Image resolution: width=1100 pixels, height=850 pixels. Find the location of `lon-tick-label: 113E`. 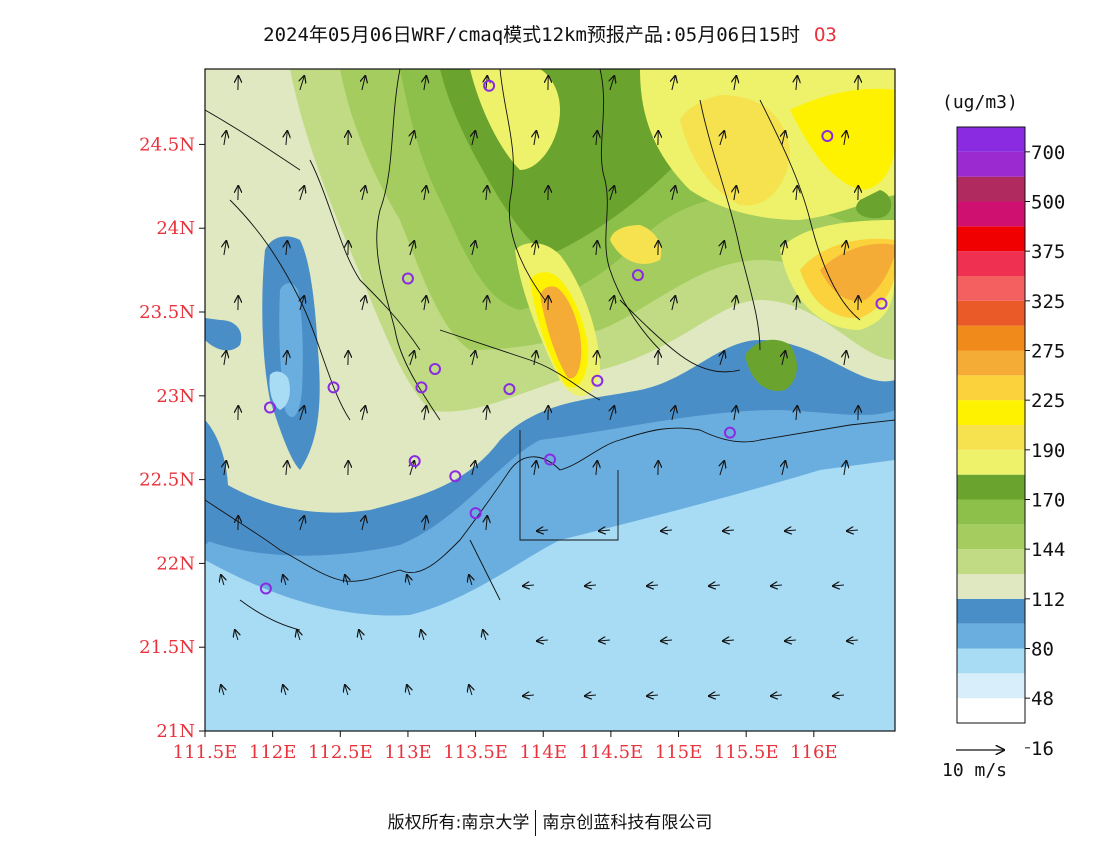

lon-tick-label: 113E is located at coordinates (408, 752).